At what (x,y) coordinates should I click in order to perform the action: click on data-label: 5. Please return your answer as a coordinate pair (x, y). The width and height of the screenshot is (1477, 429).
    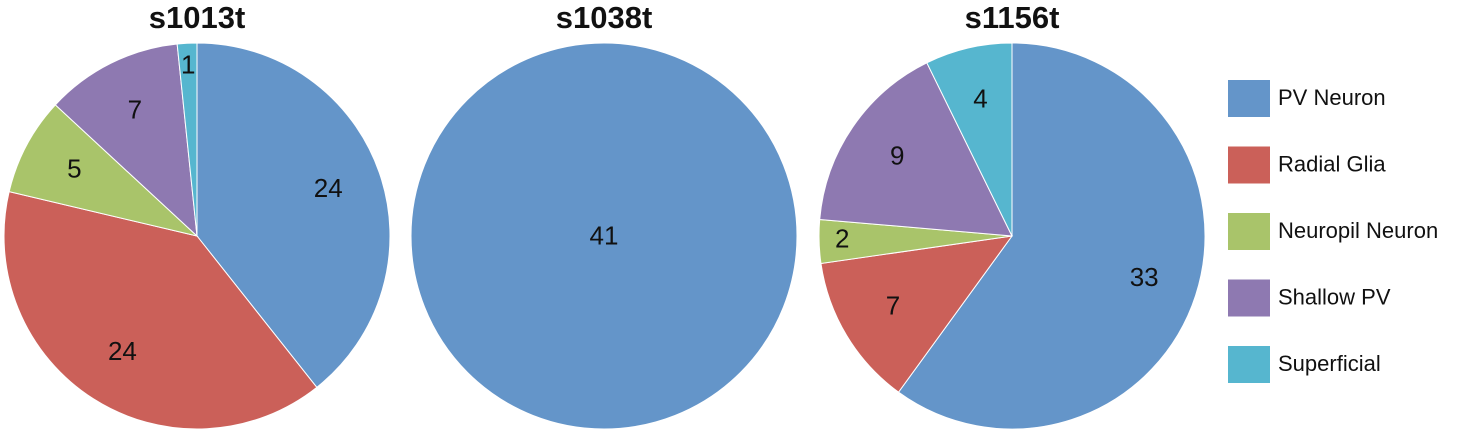
    Looking at the image, I should click on (74, 169).